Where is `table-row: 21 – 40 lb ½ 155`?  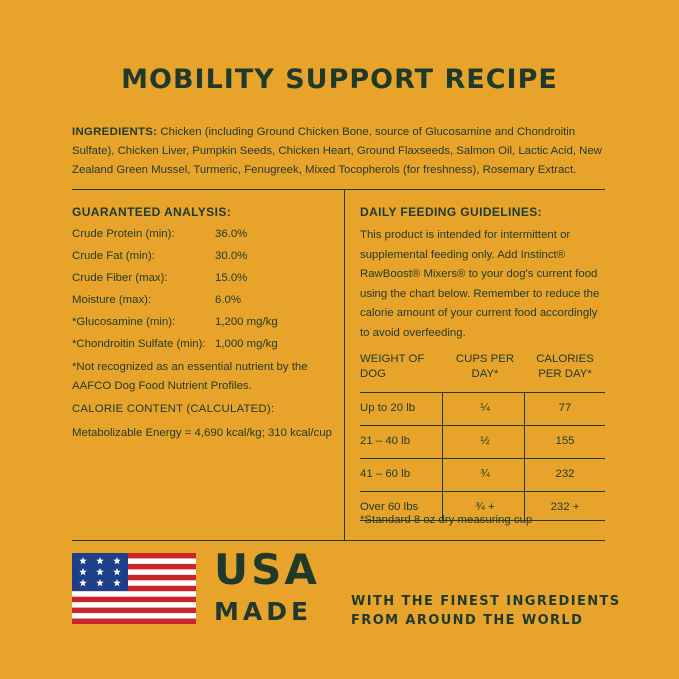 table-row: 21 – 40 lb ½ 155 is located at coordinates (482, 441).